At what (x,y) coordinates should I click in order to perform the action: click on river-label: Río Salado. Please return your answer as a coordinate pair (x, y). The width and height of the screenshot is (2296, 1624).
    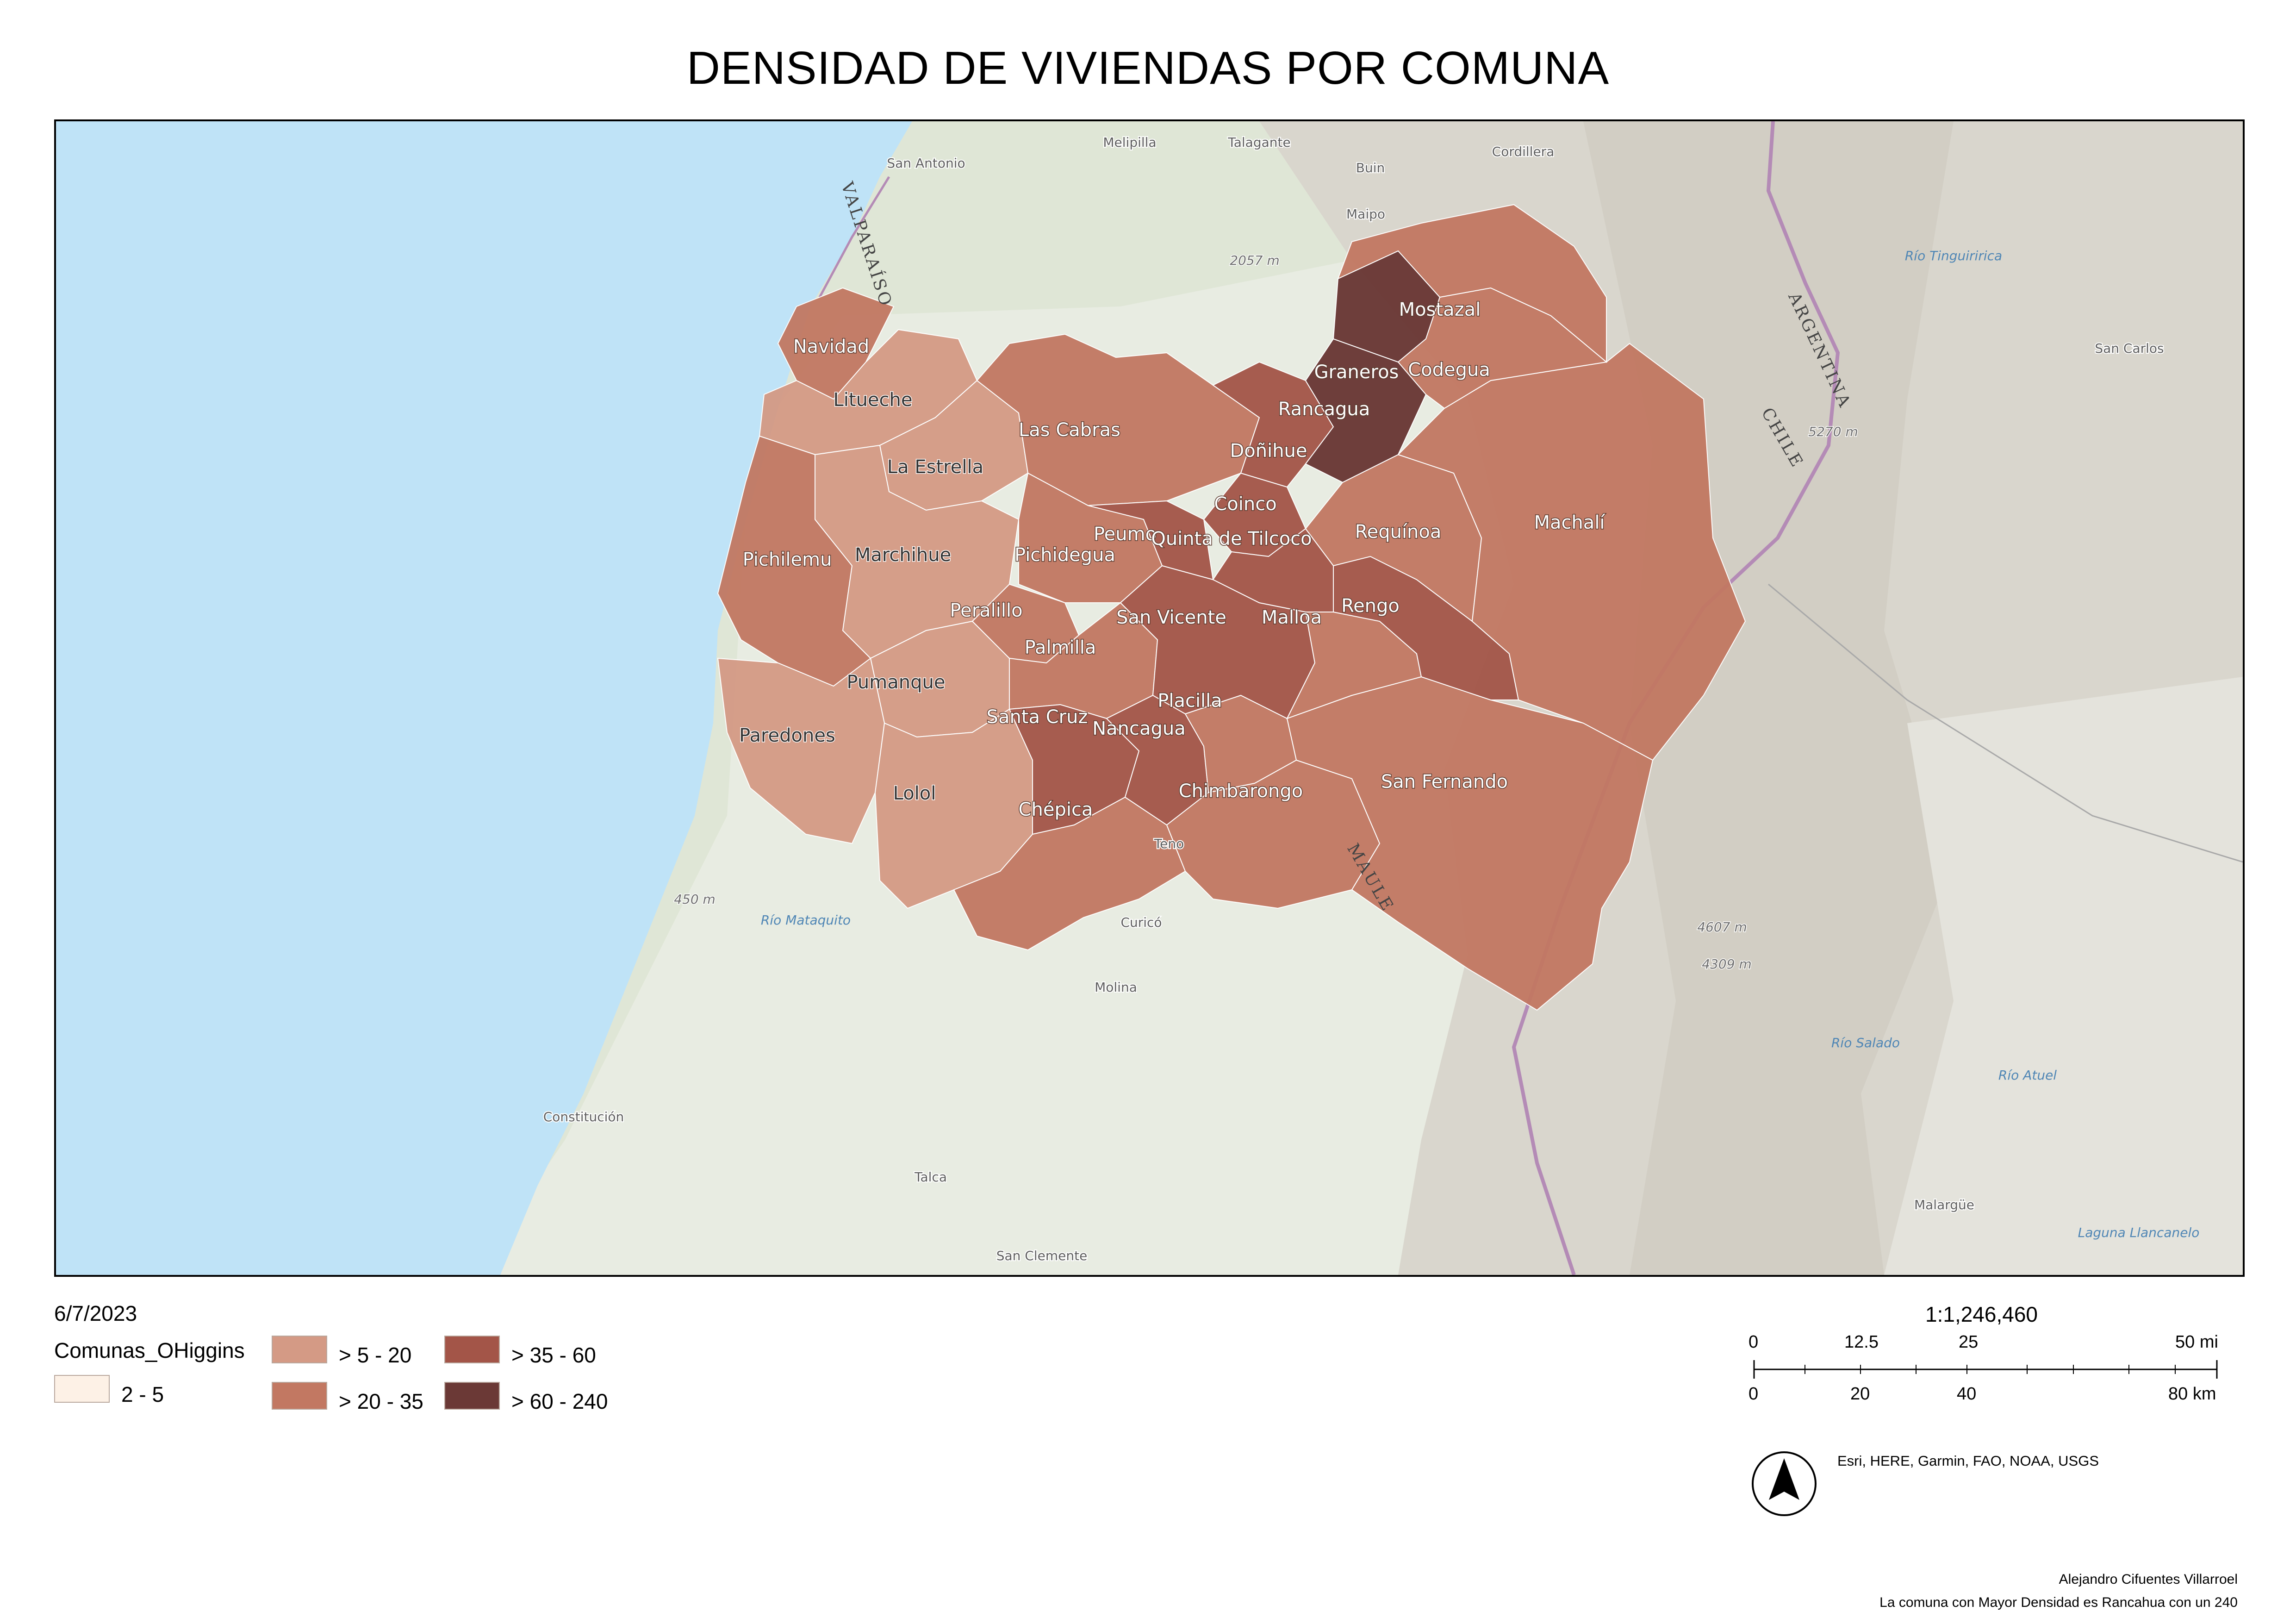
    Looking at the image, I should click on (1865, 1042).